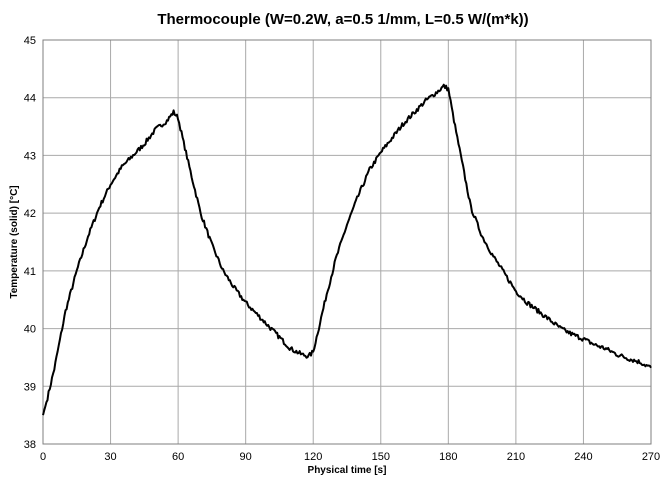 The width and height of the screenshot is (670, 483). What do you see at coordinates (30, 41) in the screenshot?
I see `y-tick-label: 45` at bounding box center [30, 41].